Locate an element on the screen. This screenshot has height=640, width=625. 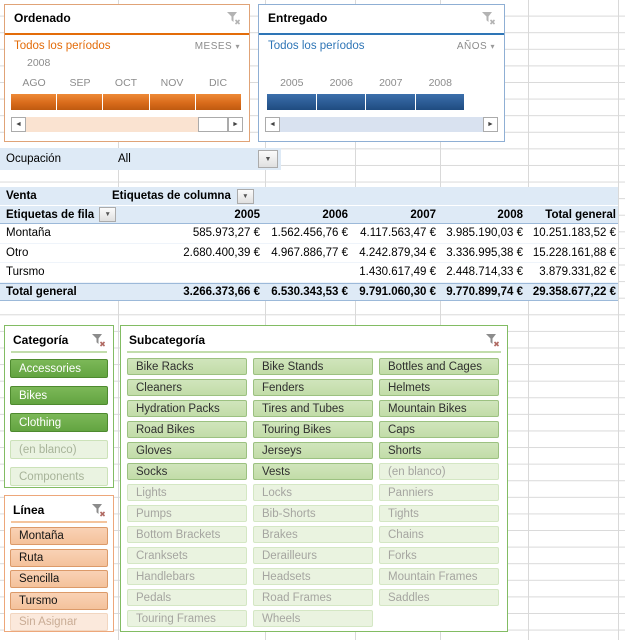
pivot-column-area-label: Etiquetas de columna is located at coordinates (171, 196).